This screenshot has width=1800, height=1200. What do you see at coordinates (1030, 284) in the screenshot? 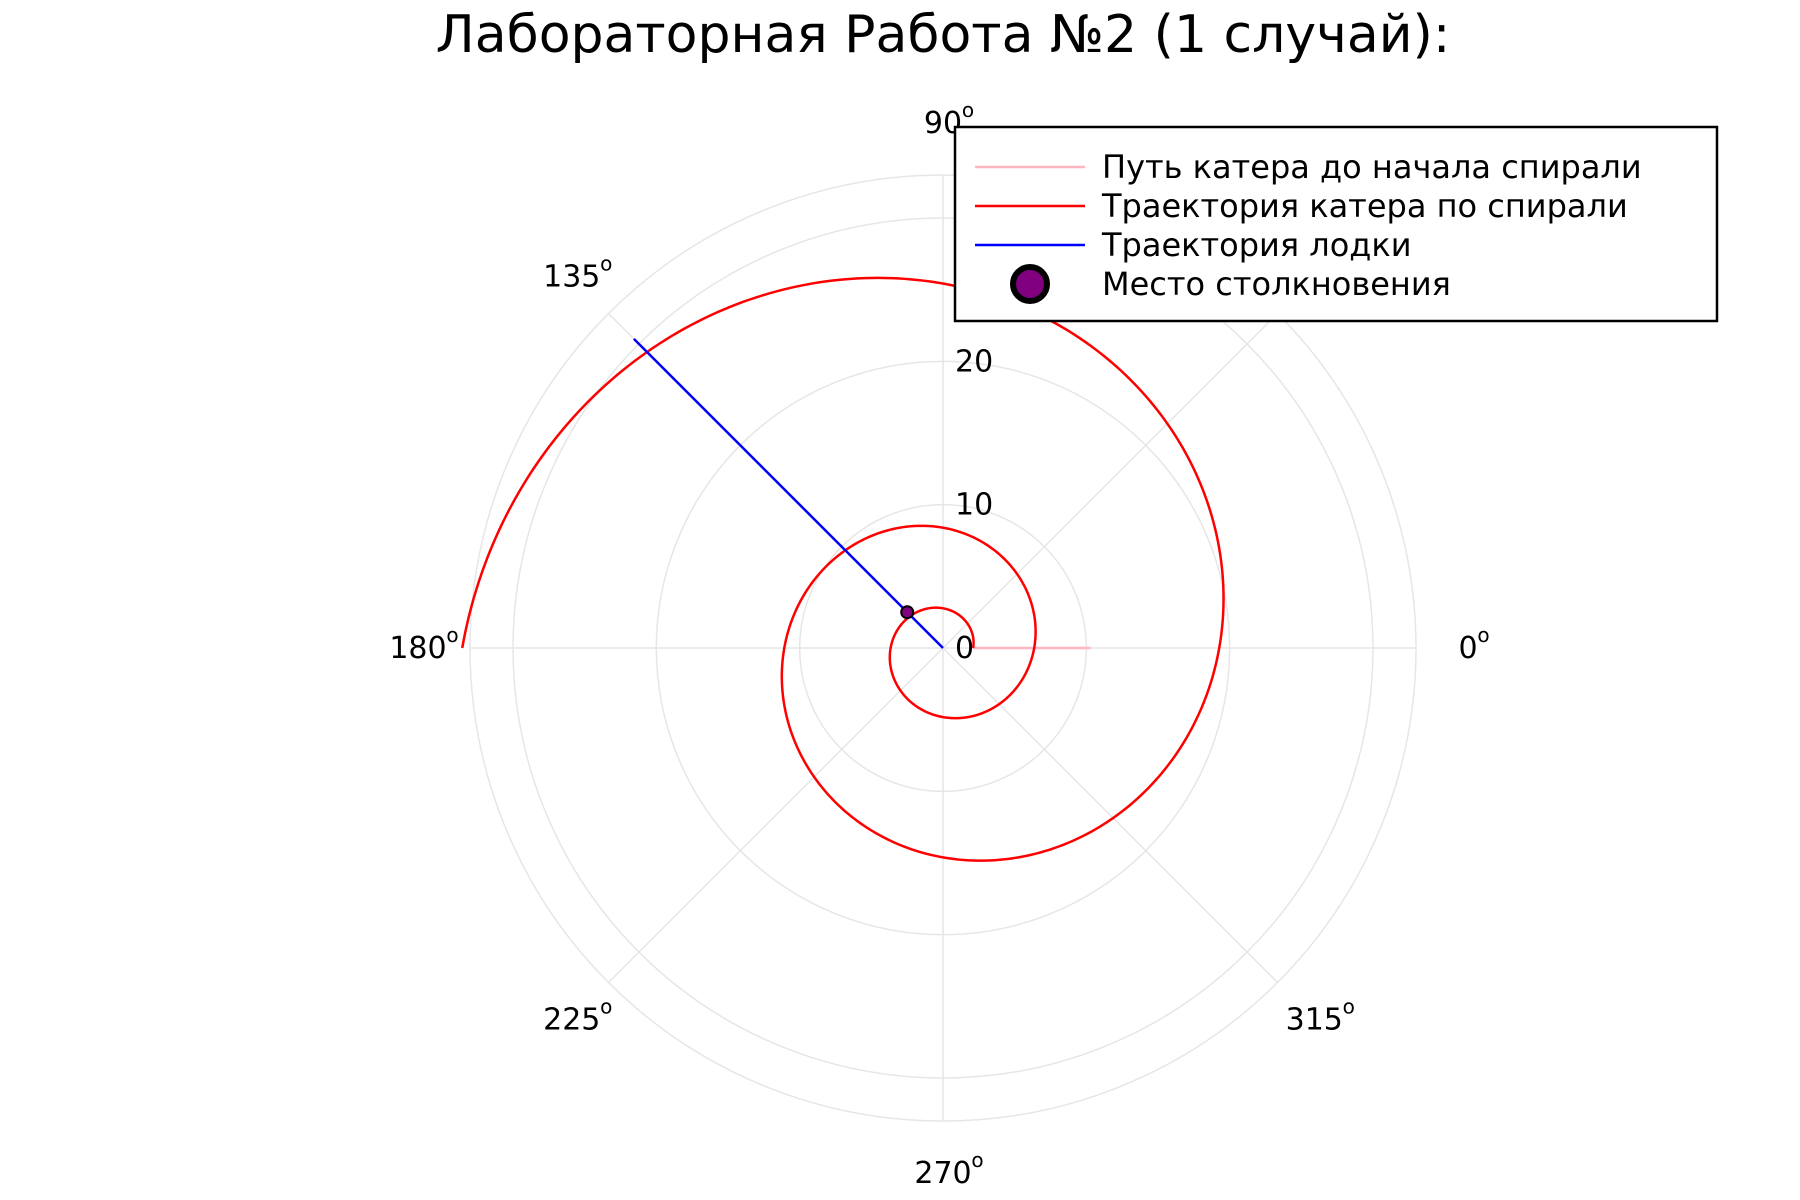
I see `legend-marker-collision` at bounding box center [1030, 284].